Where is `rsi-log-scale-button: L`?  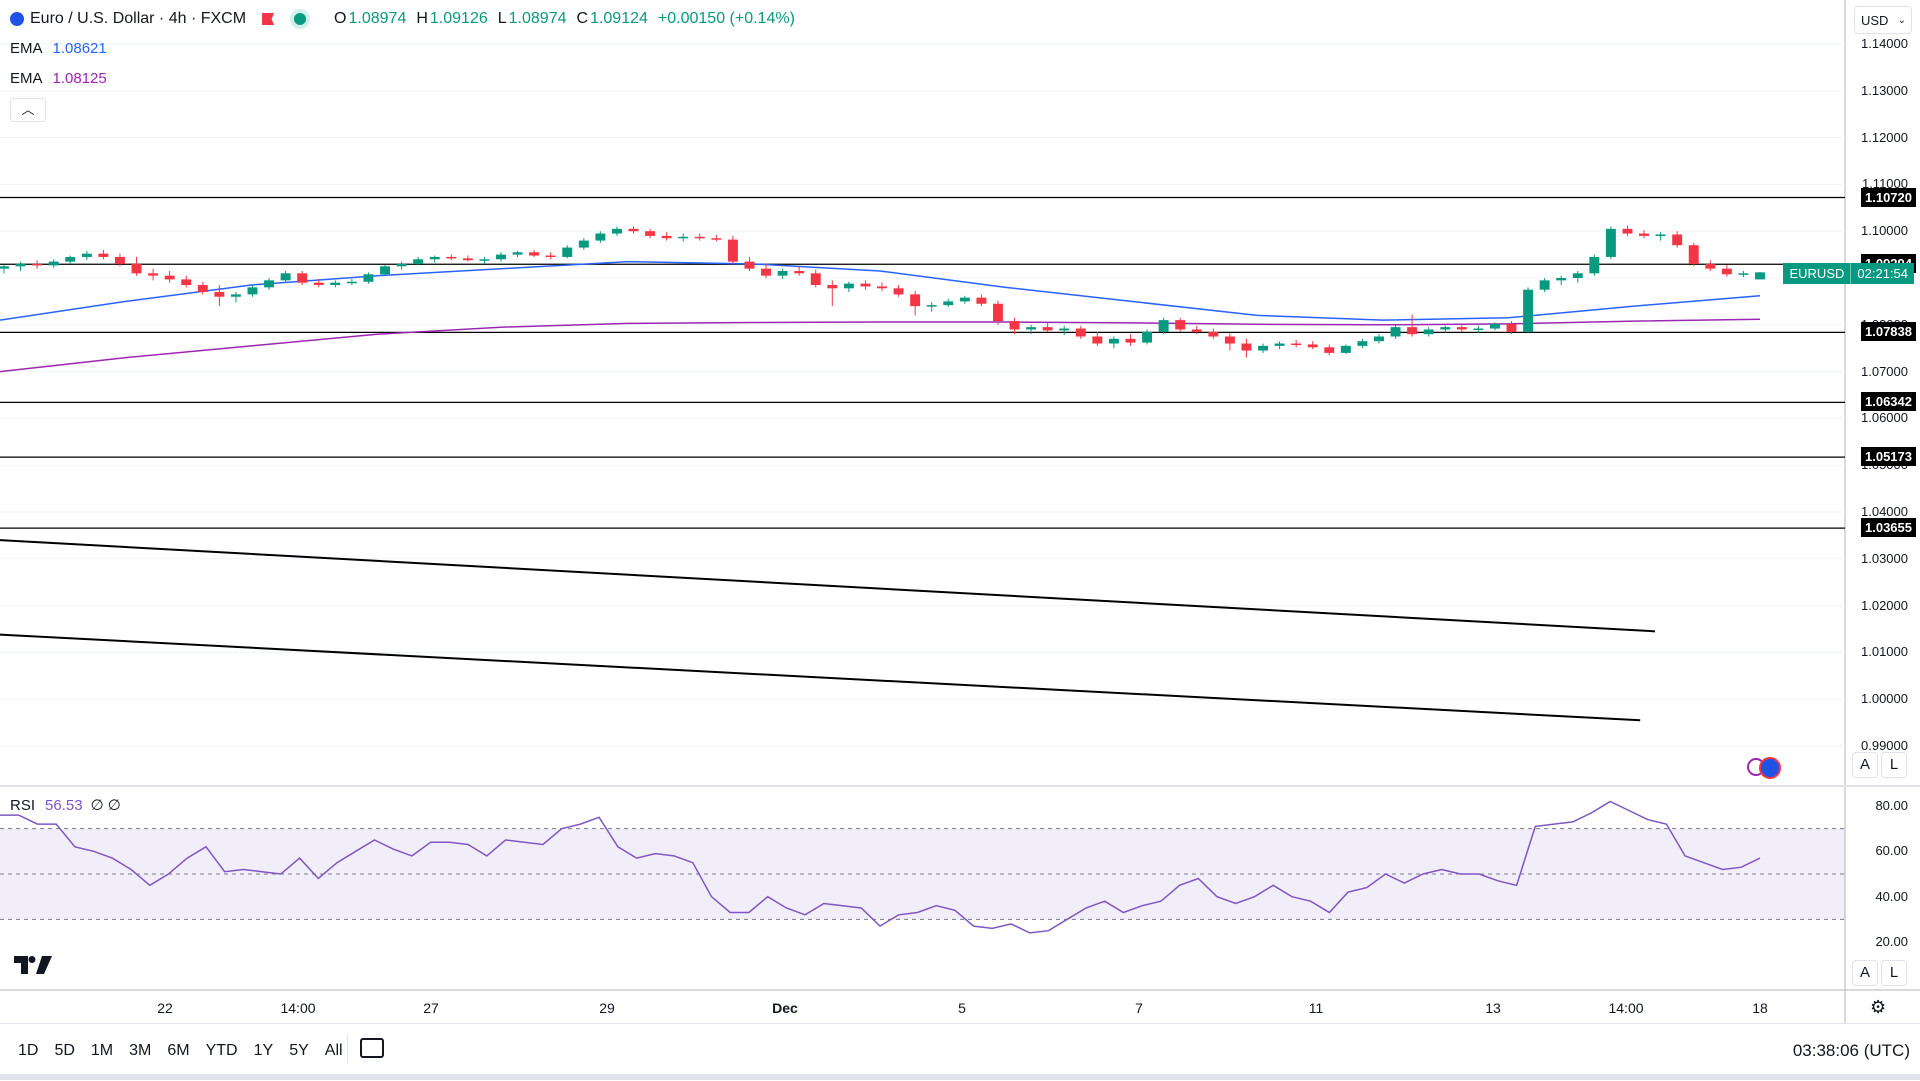
rsi-log-scale-button: L is located at coordinates (1894, 973).